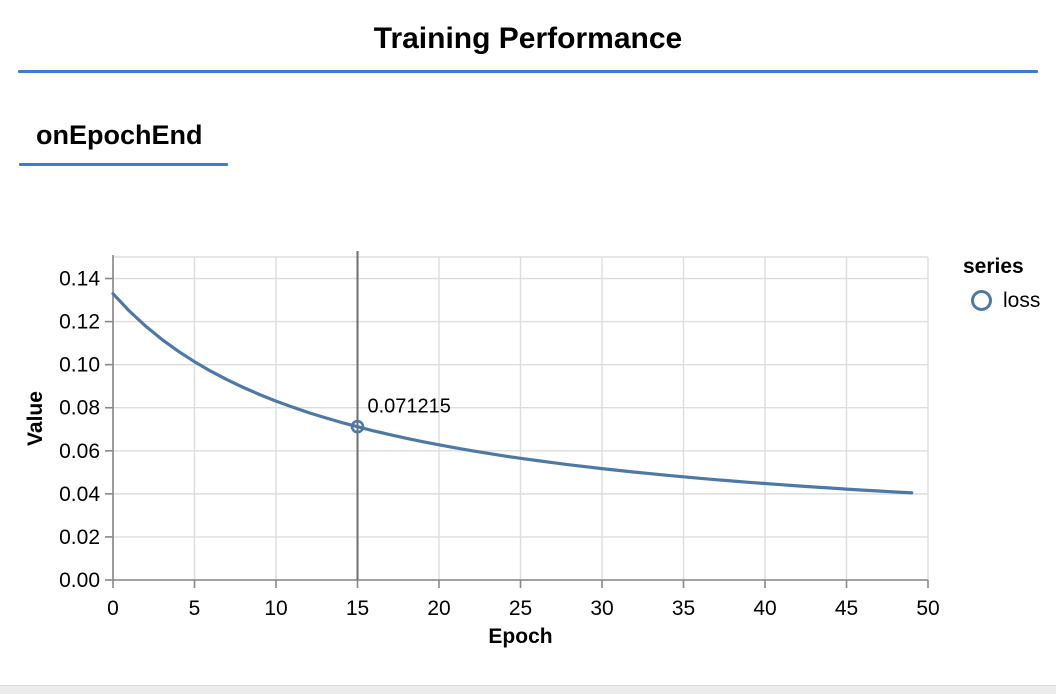  I want to click on x-tick-label: 15, so click(357, 608).